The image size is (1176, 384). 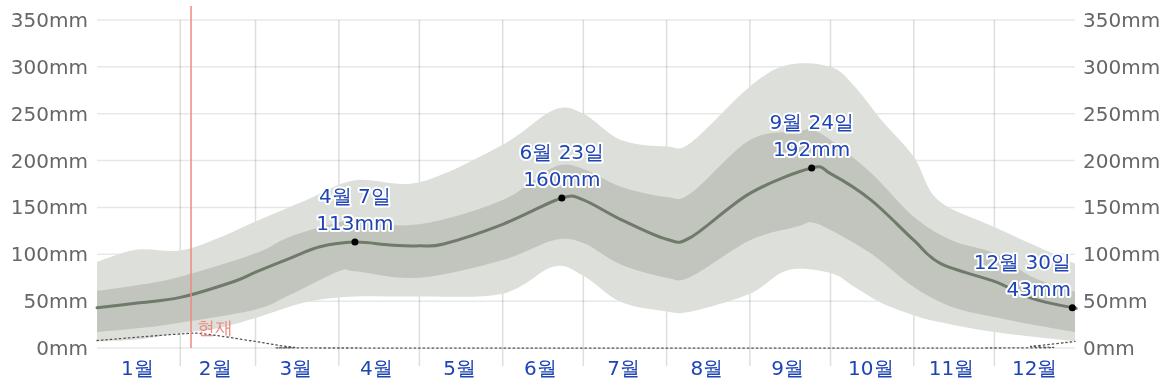 I want to click on y2-tick-label: 100mm, so click(x=1122, y=254).